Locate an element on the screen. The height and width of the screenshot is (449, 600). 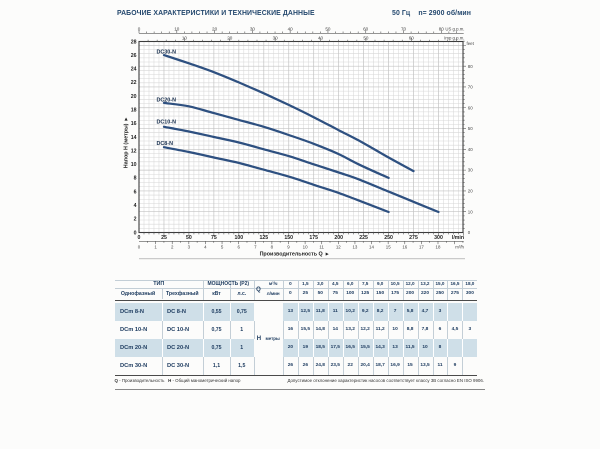
svg-text: 5 is located at coordinates (222, 247).